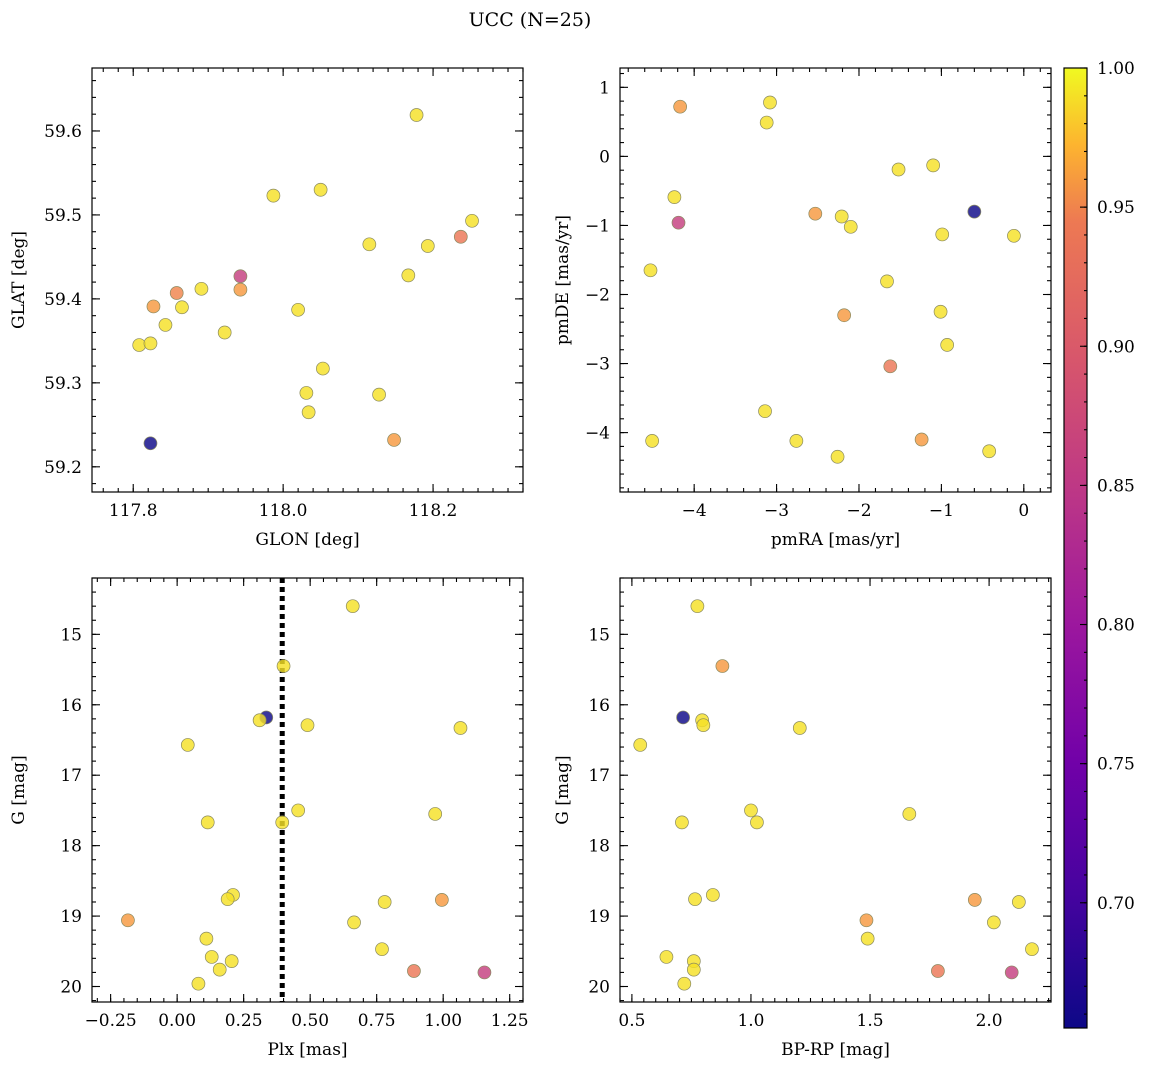 The image size is (1149, 1068). What do you see at coordinates (1116, 765) in the screenshot?
I see `colorbar-tick-label: 0.75` at bounding box center [1116, 765].